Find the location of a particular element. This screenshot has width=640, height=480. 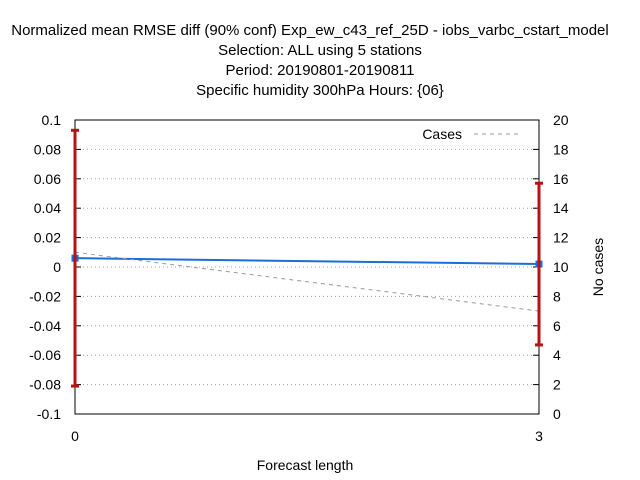

y-tick-label: -0.06 is located at coordinates (45, 355).